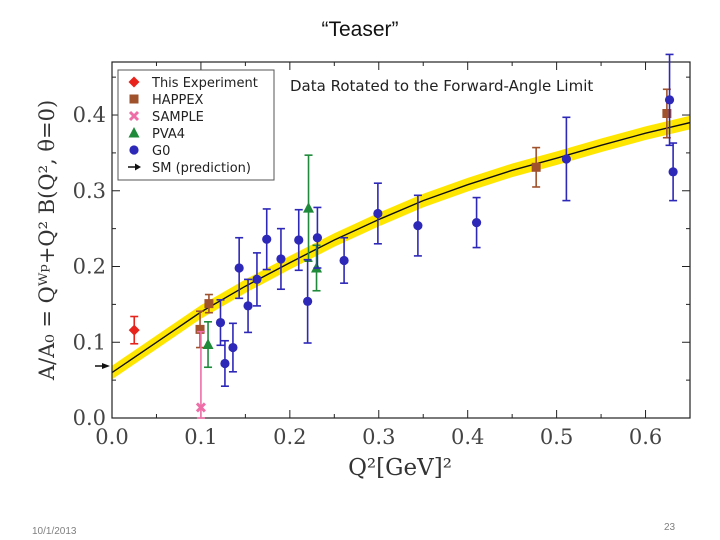 This screenshot has height=540, width=720. I want to click on y-tick-label: 0.4, so click(89, 115).